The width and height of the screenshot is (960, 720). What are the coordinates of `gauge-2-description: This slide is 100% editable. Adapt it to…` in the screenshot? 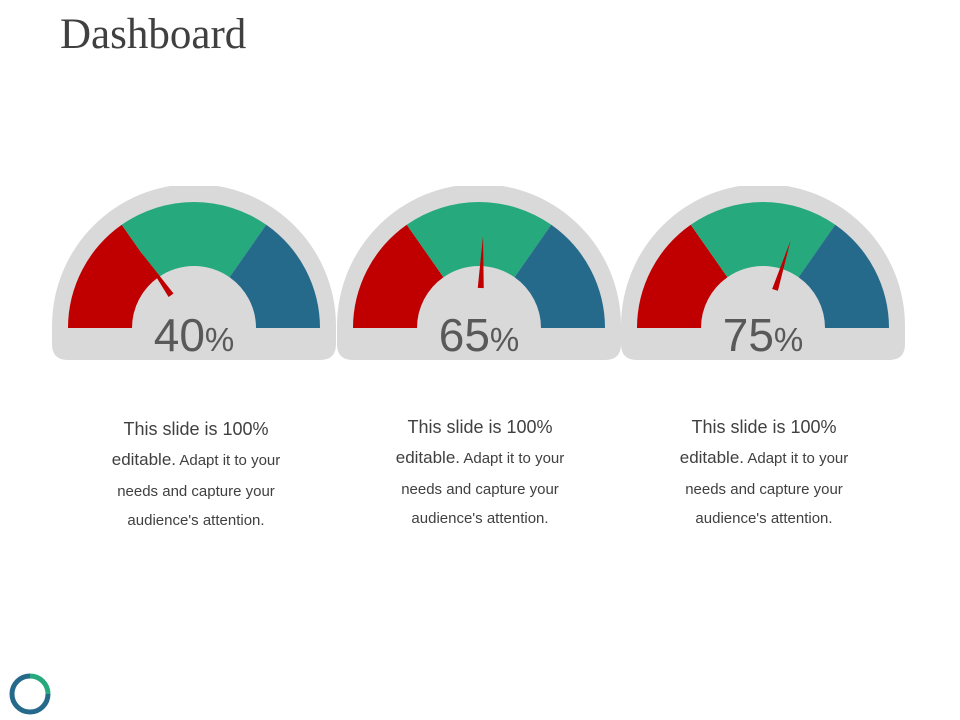 It's located at (480, 472).